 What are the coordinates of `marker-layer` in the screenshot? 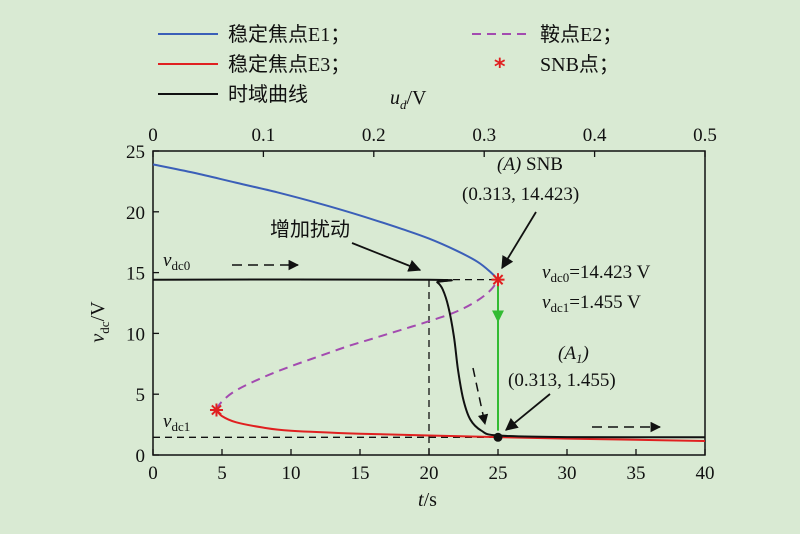 It's located at (357, 357).